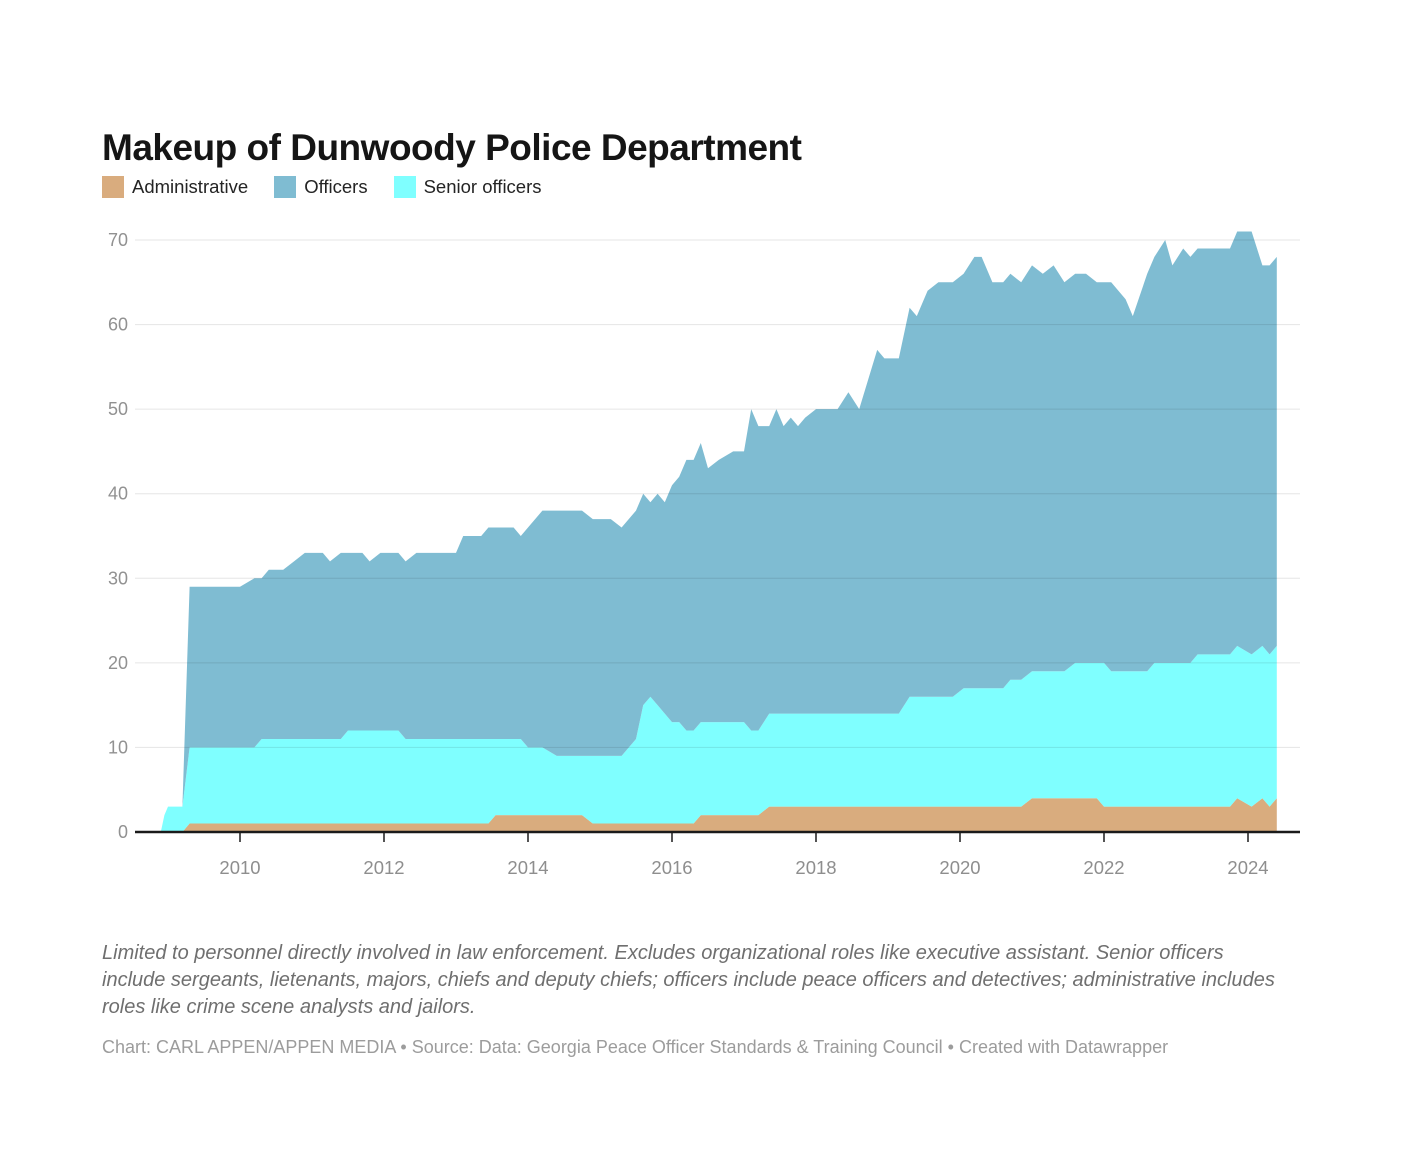 The height and width of the screenshot is (1170, 1404). What do you see at coordinates (118, 747) in the screenshot?
I see `y-axis-label-10: 10` at bounding box center [118, 747].